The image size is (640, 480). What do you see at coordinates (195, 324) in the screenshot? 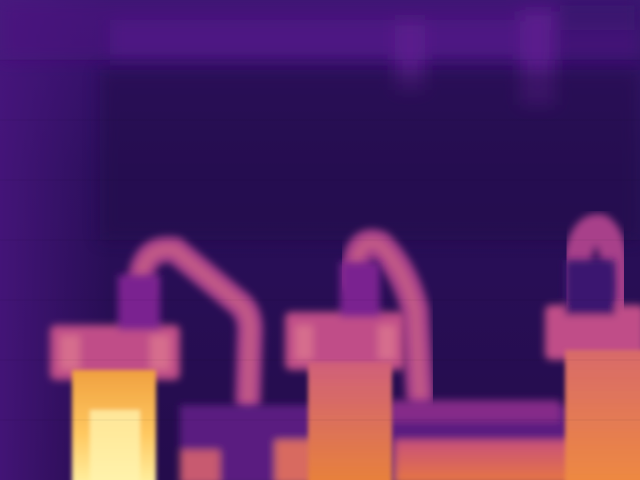
I see `connecting-conductor-left` at bounding box center [195, 324].